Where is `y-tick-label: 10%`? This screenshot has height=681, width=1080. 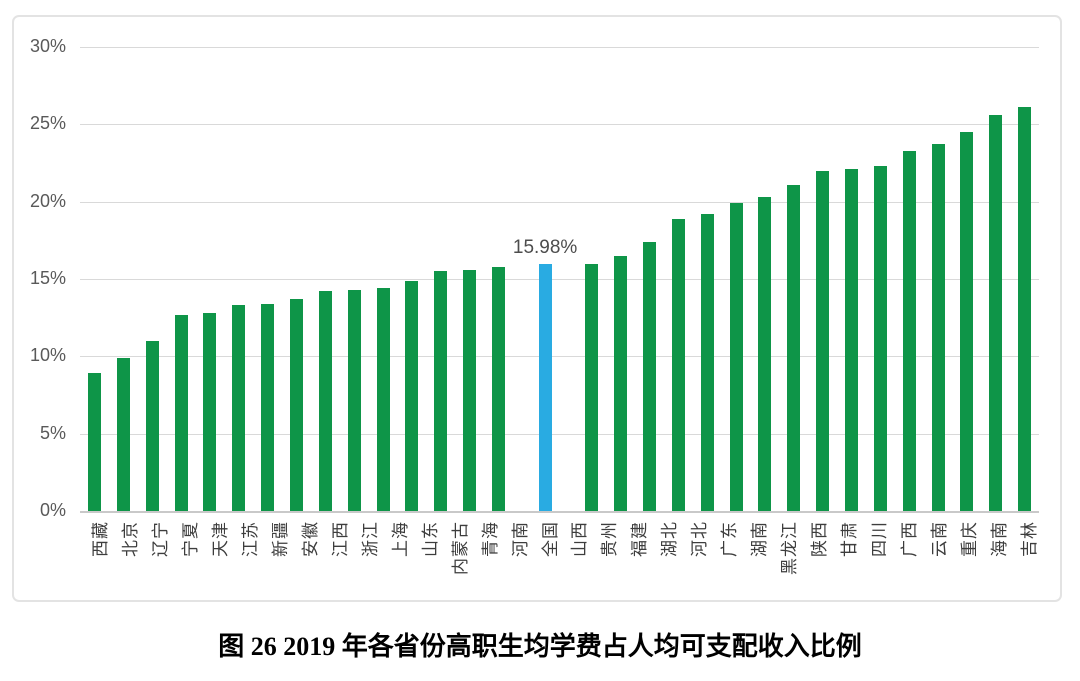
y-tick-label: 10% is located at coordinates (47, 355).